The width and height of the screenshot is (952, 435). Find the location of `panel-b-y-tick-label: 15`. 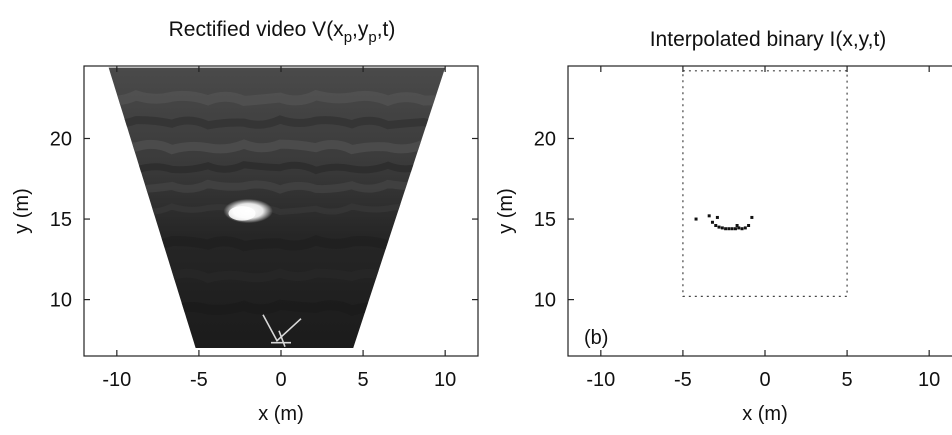

panel-b-y-tick-label: 15 is located at coordinates (545, 220).